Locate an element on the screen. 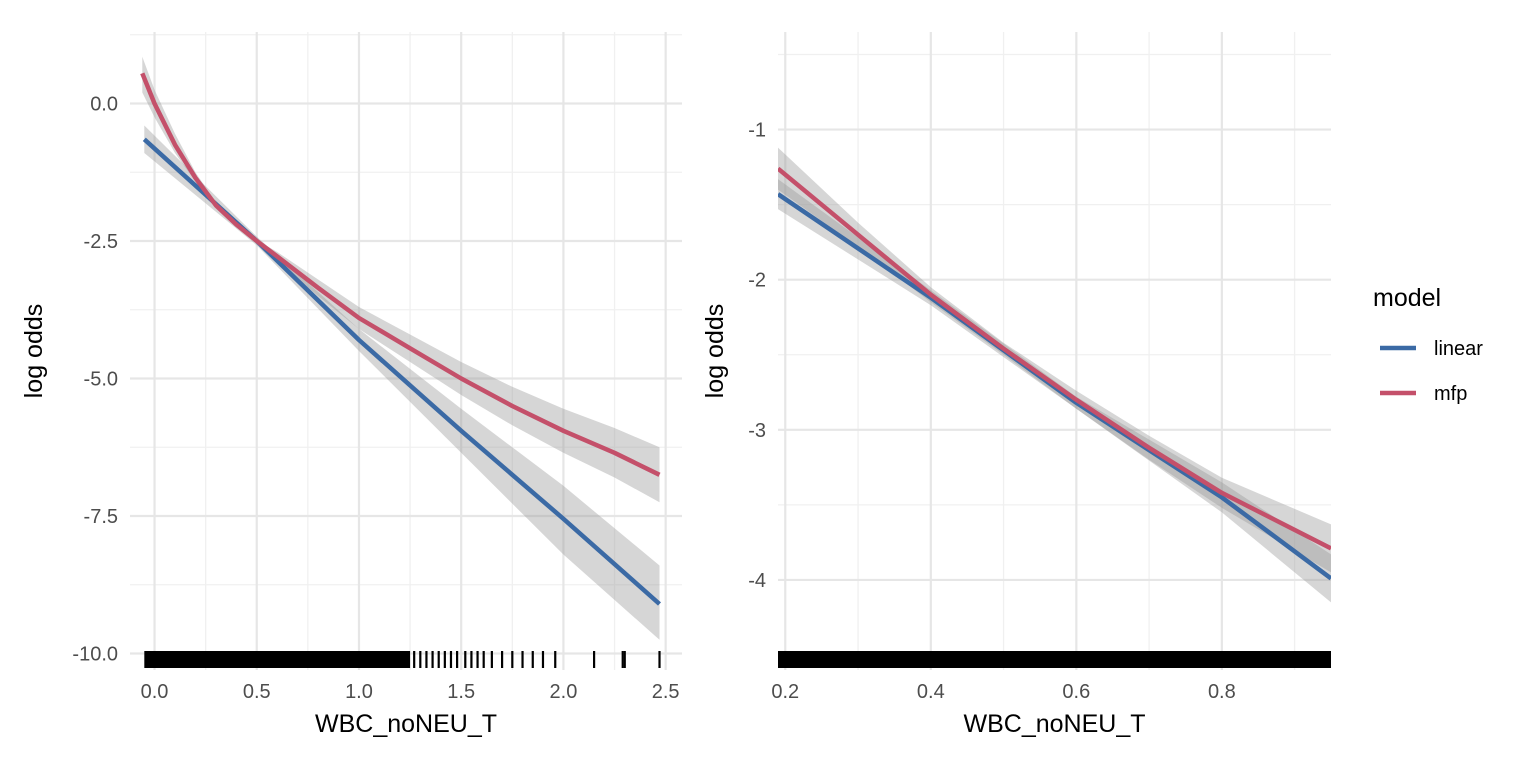 The height and width of the screenshot is (768, 1536). x-tick-label: 2.5 is located at coordinates (666, 692).